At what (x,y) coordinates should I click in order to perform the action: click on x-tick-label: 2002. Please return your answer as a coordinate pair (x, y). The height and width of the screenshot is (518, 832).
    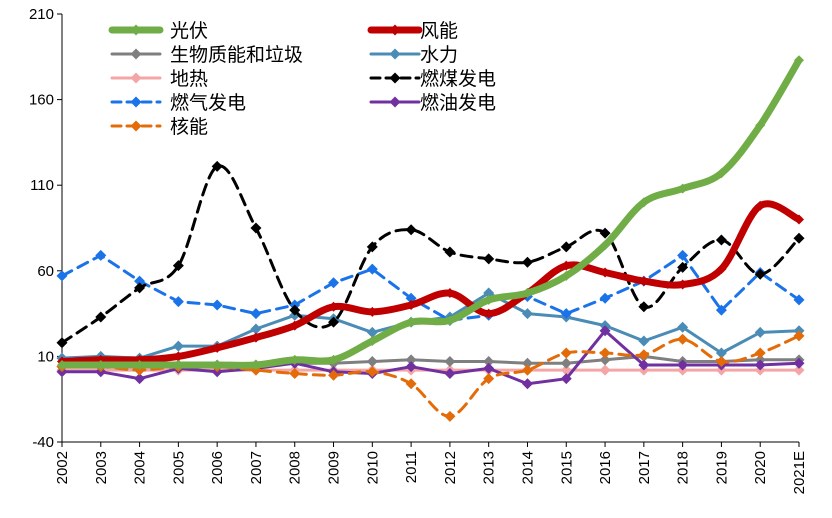
    Looking at the image, I should click on (62, 467).